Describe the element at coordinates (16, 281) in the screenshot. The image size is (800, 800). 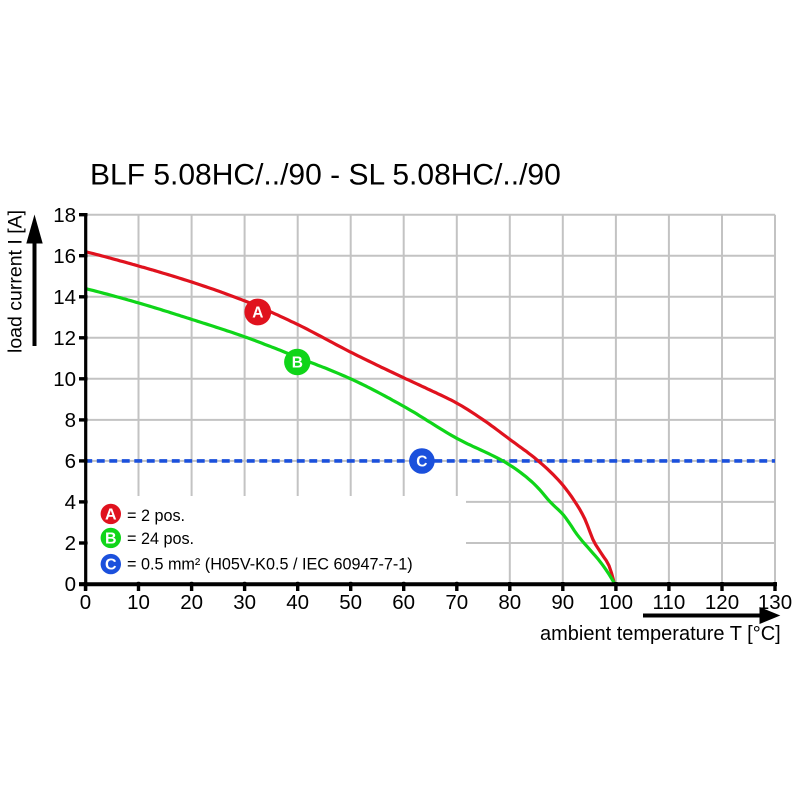
I see `svg-text: load current I [A]` at that location.